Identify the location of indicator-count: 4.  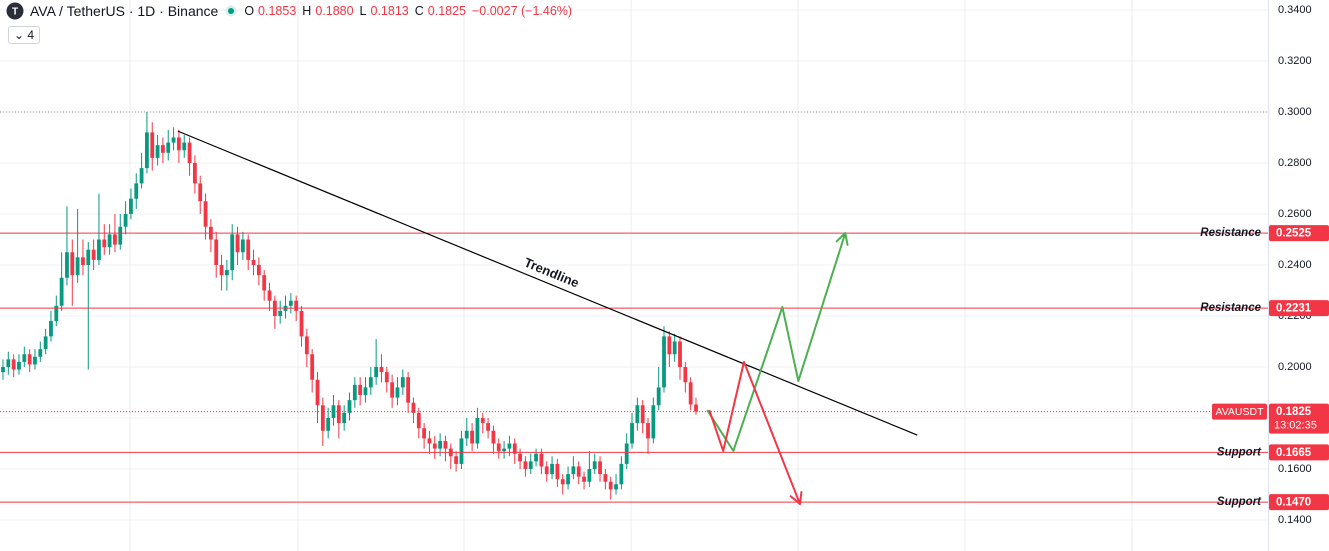
(31, 35).